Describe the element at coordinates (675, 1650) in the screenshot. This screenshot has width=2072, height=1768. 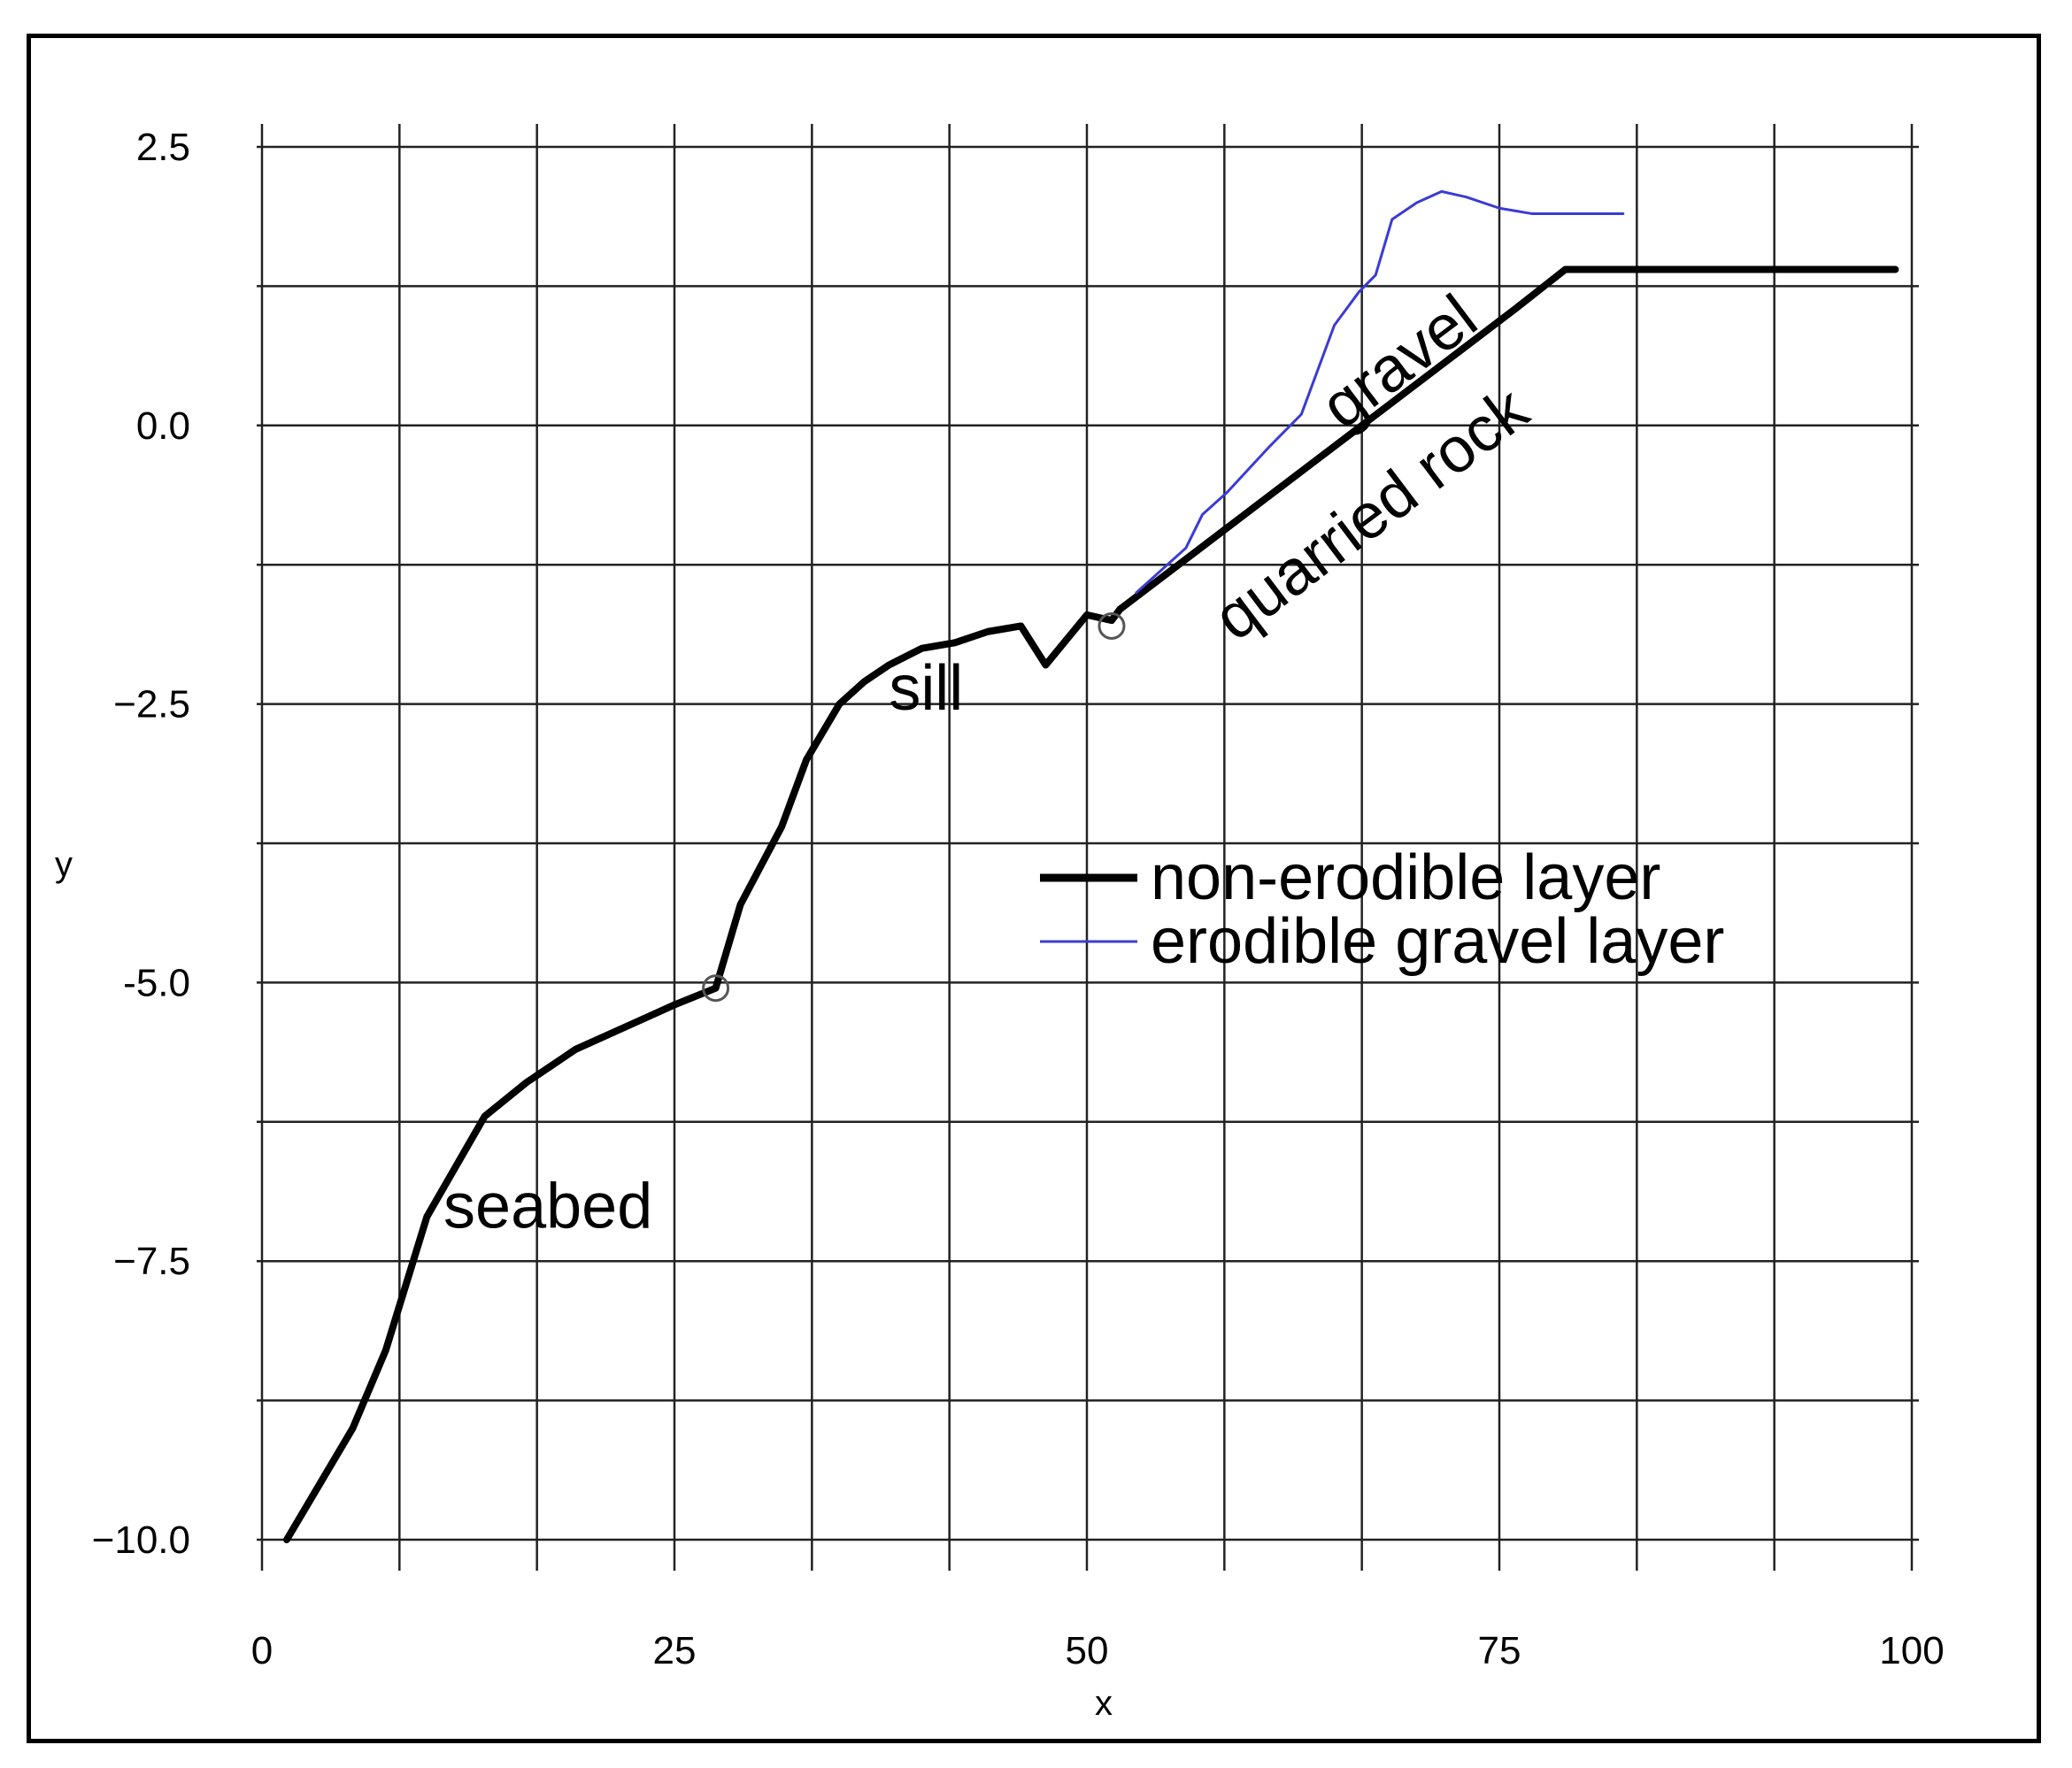
I see `x-tick-label: 25` at that location.